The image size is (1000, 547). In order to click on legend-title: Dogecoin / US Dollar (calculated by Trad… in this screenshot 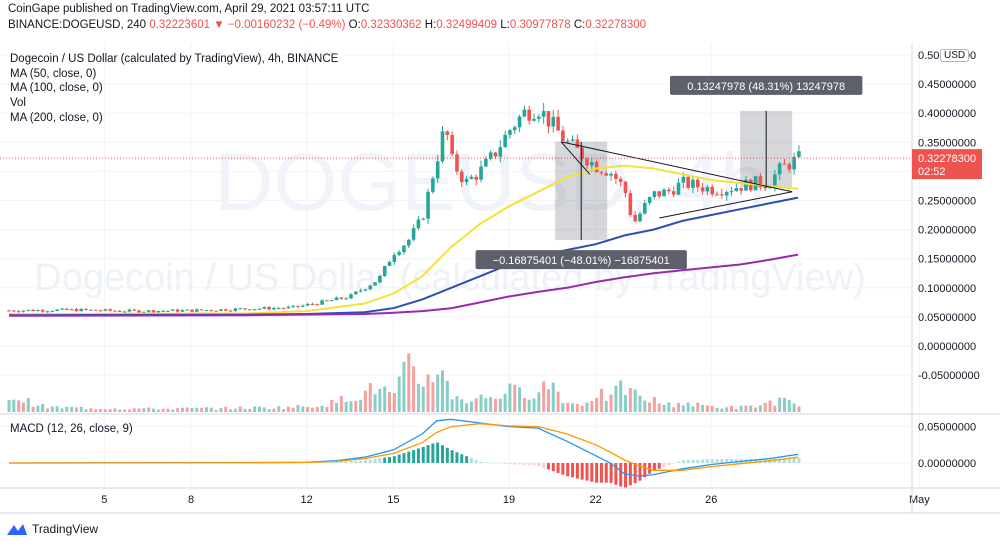, I will do `click(174, 59)`.